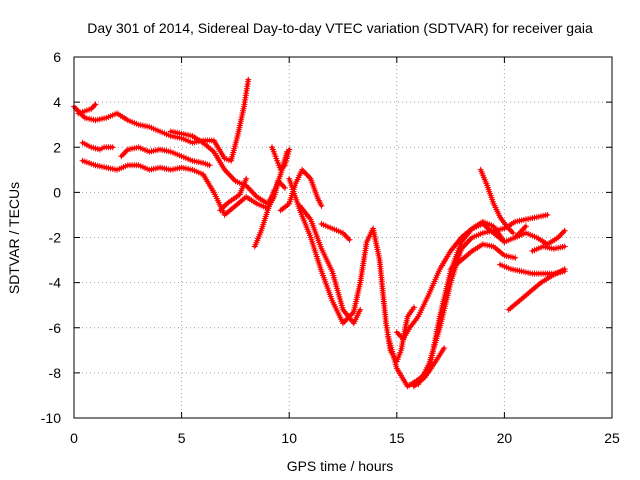 This screenshot has width=640, height=480. What do you see at coordinates (57, 102) in the screenshot?
I see `y-tick-label: 4` at bounding box center [57, 102].